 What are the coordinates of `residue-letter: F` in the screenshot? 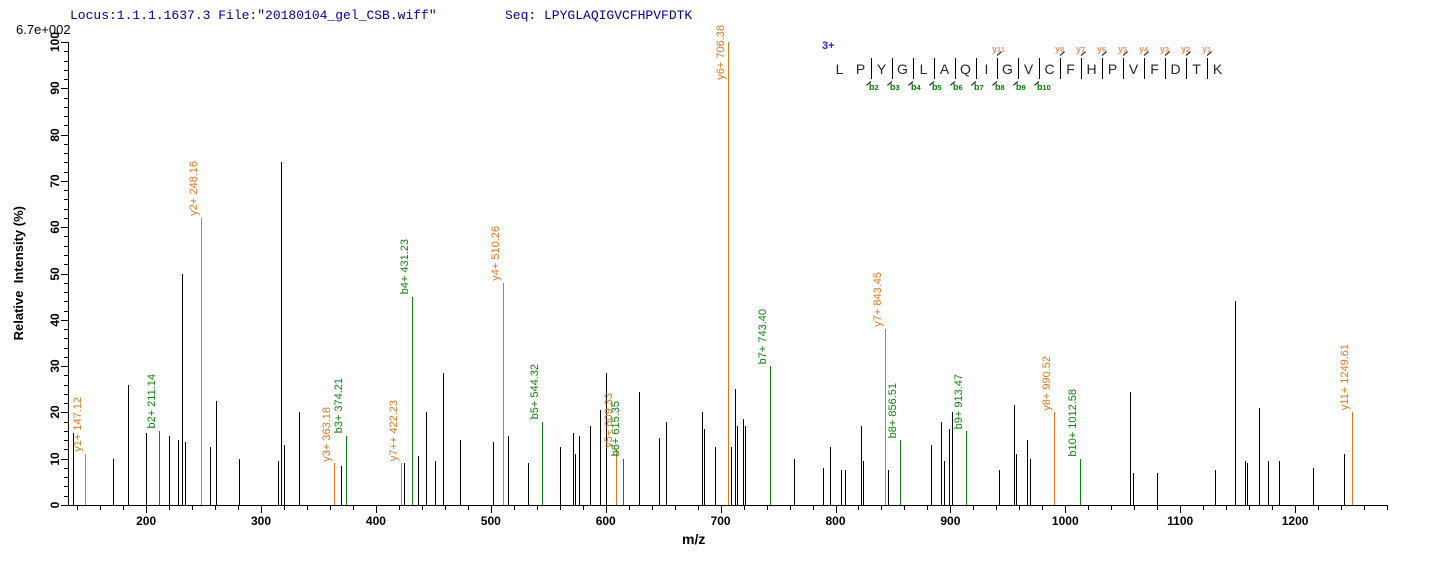 It's located at (1154, 69).